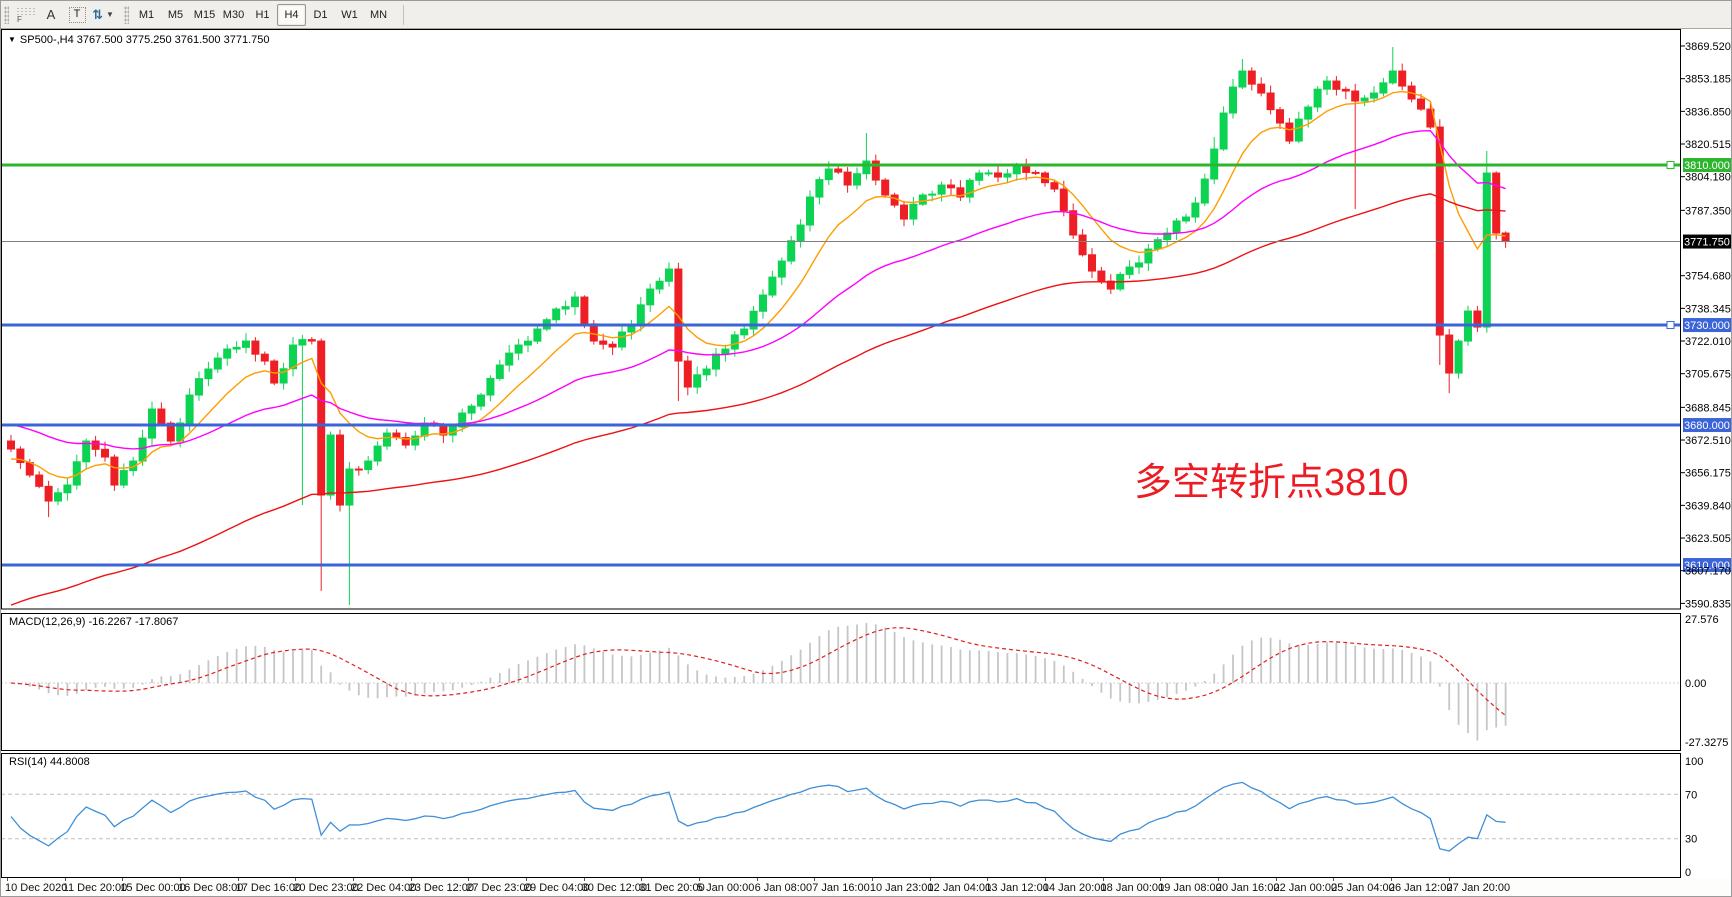 The width and height of the screenshot is (1732, 897). I want to click on arrows-tool-button: ⇅ ▼, so click(103, 14).